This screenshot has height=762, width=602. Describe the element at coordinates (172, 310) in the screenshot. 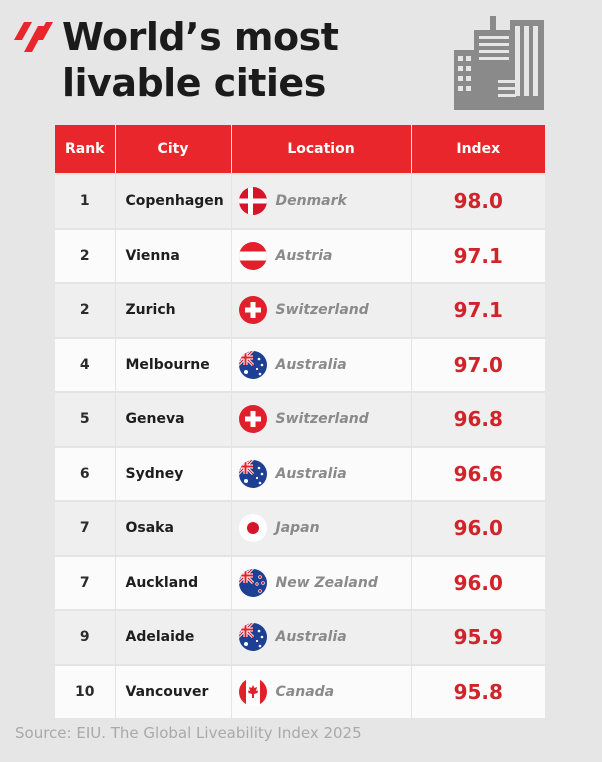

I see `city-cell: Zurich` at that location.